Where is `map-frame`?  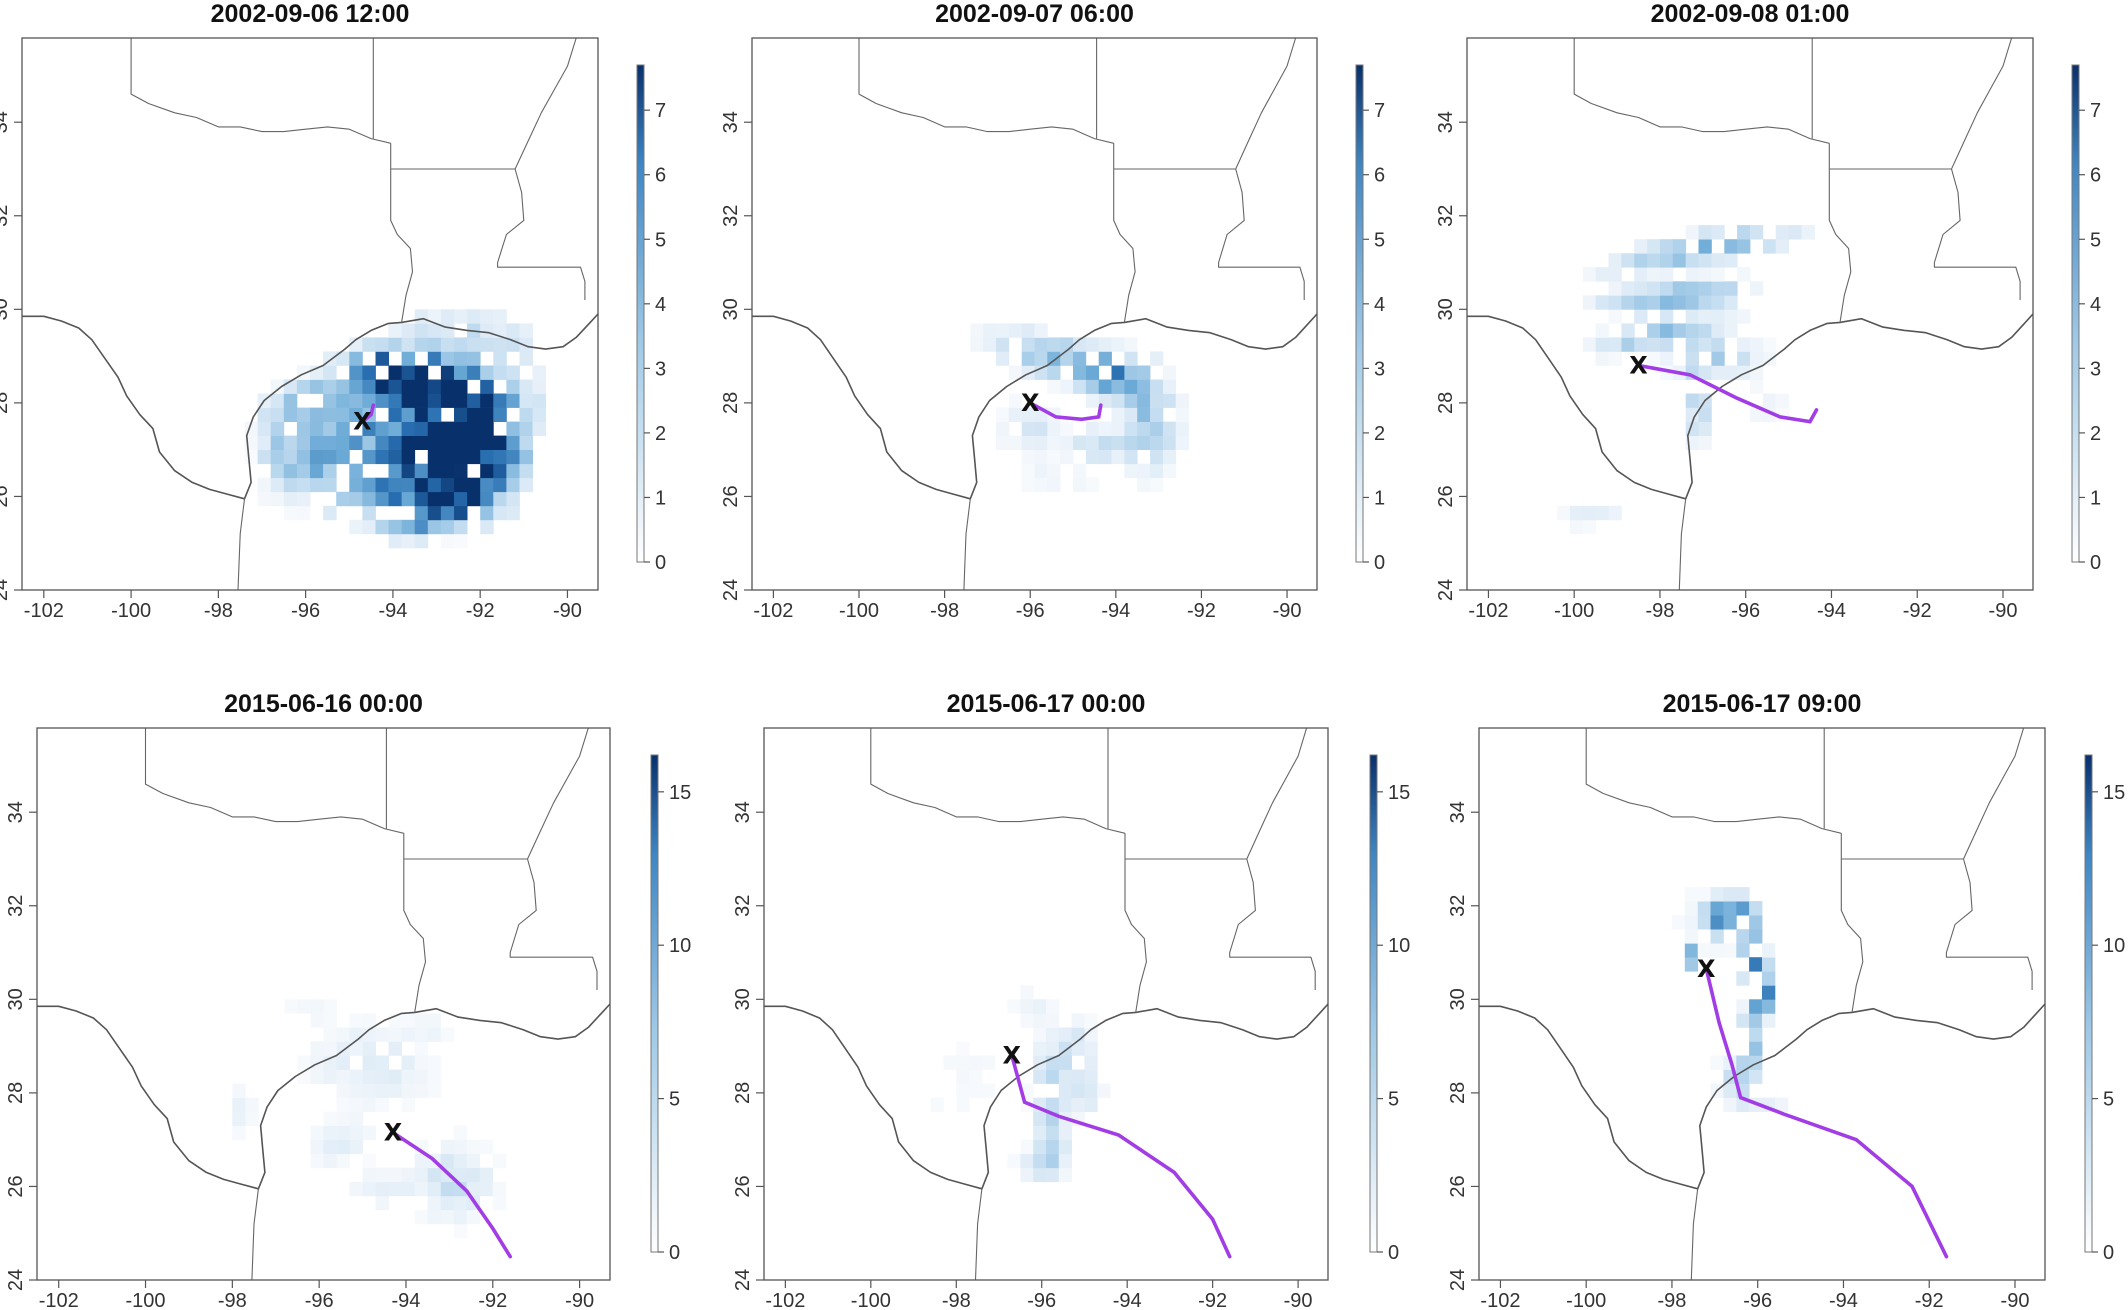
map-frame is located at coordinates (1750, 314).